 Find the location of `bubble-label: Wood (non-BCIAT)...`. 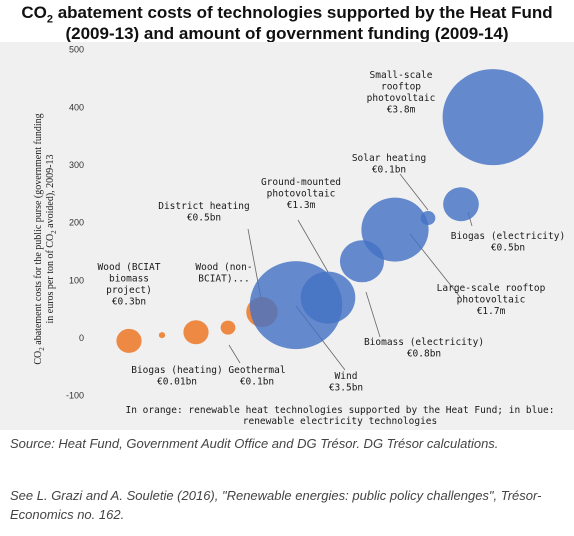

bubble-label: Wood (non-BCIAT)... is located at coordinates (223, 273).